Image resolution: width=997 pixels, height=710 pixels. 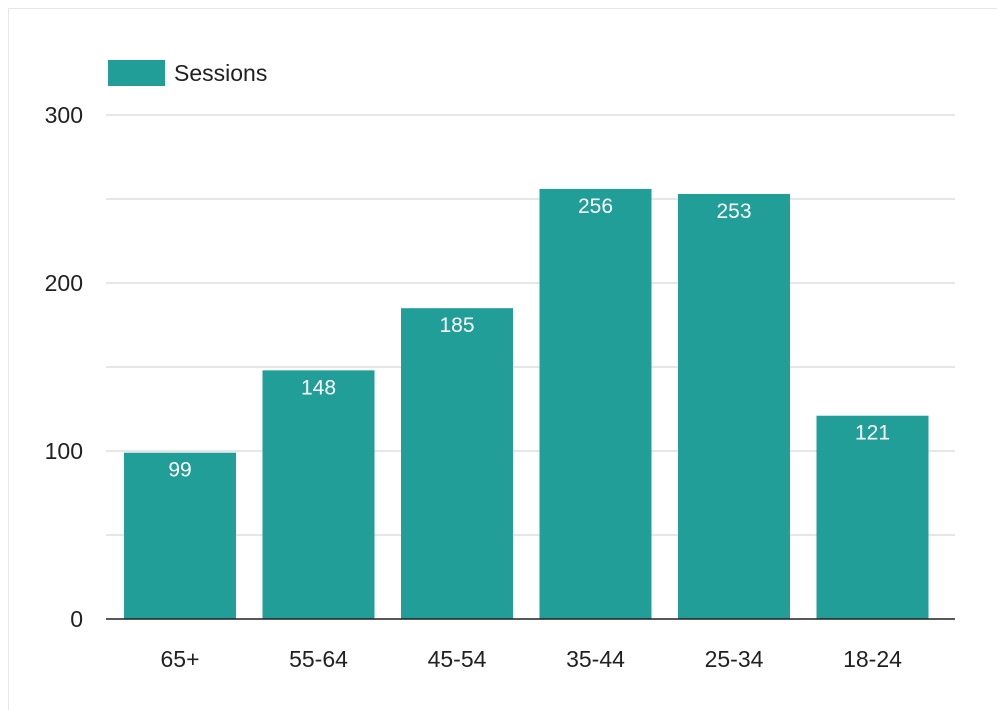 What do you see at coordinates (734, 659) in the screenshot?
I see `x-tick-label: 25-34` at bounding box center [734, 659].